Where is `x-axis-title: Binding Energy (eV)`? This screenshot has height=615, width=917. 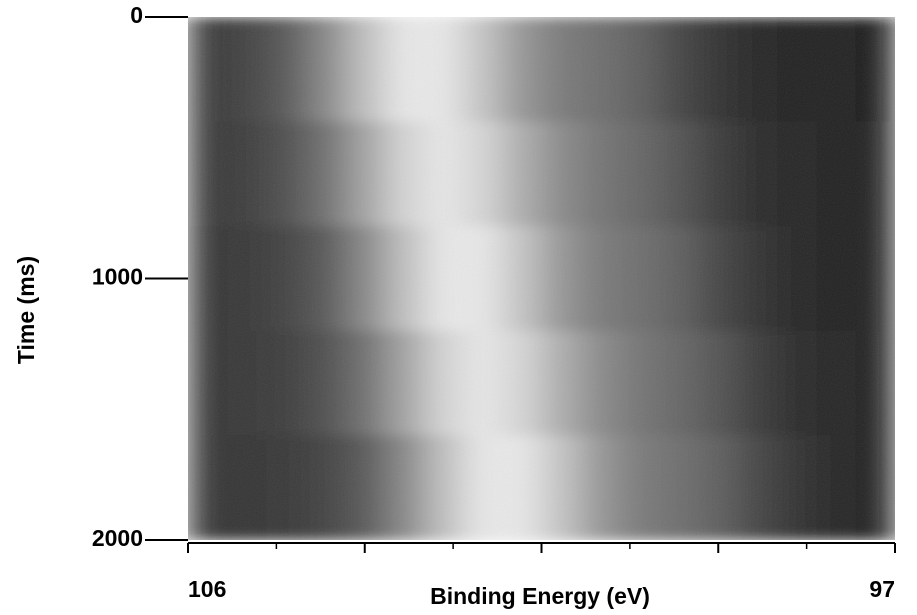 x-axis-title: Binding Energy (eV) is located at coordinates (540, 596).